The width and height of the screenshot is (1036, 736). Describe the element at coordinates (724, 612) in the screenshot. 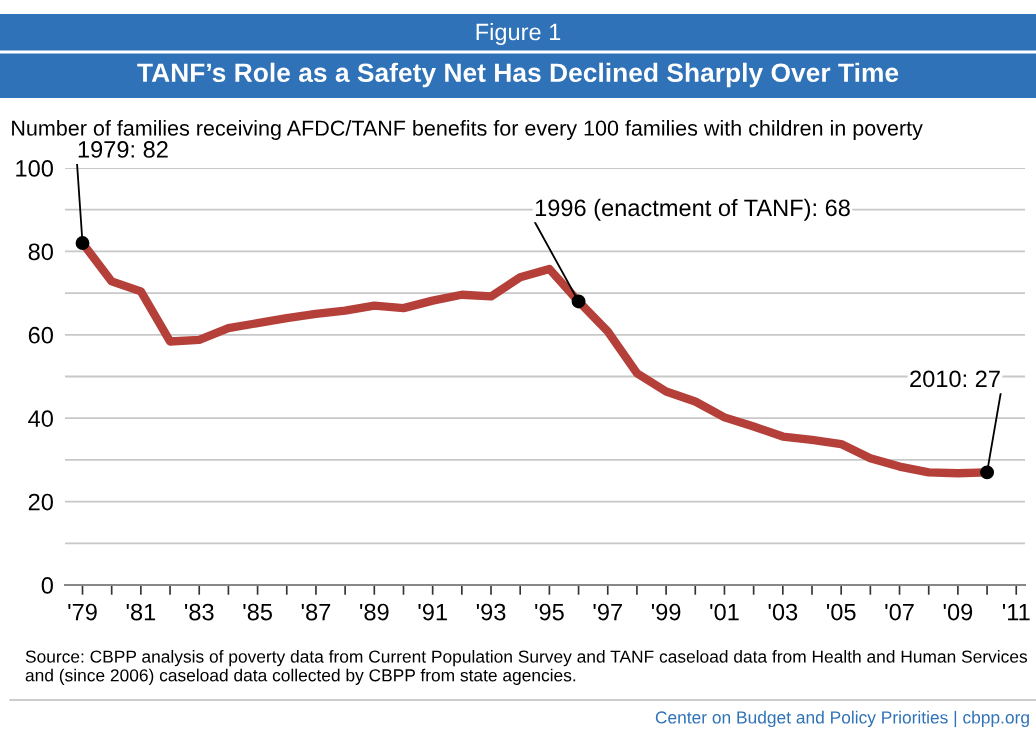

I see `x-tick-label: '01` at that location.